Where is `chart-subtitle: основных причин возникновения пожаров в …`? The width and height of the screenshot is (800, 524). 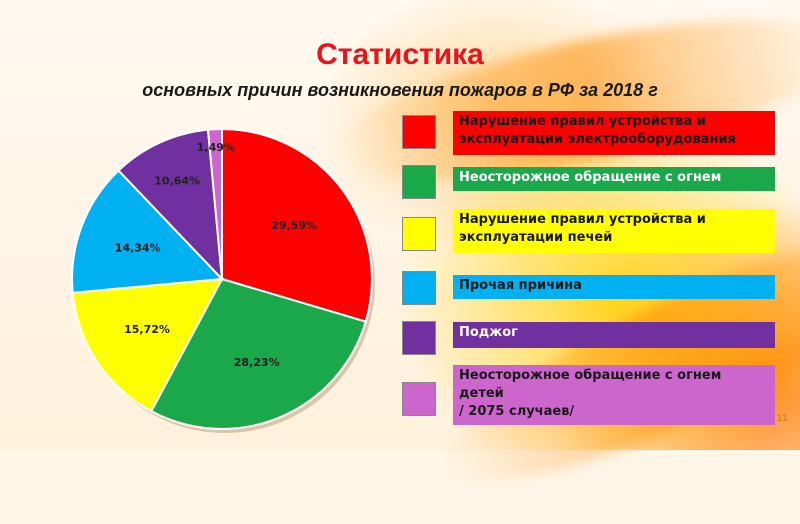 chart-subtitle: основных причин возникновения пожаров в … is located at coordinates (400, 90).